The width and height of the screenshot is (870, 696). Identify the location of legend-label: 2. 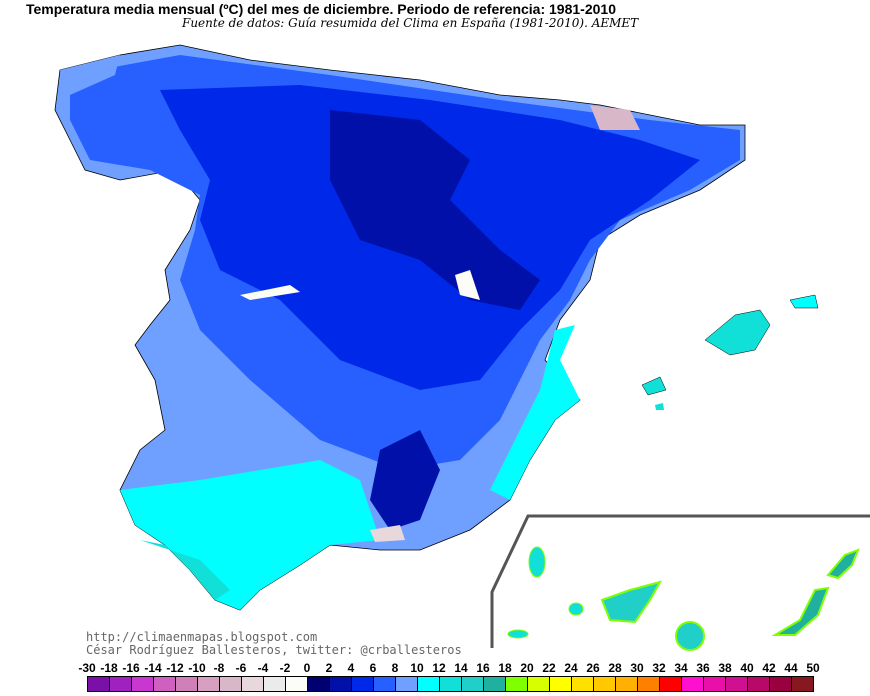
(329, 668).